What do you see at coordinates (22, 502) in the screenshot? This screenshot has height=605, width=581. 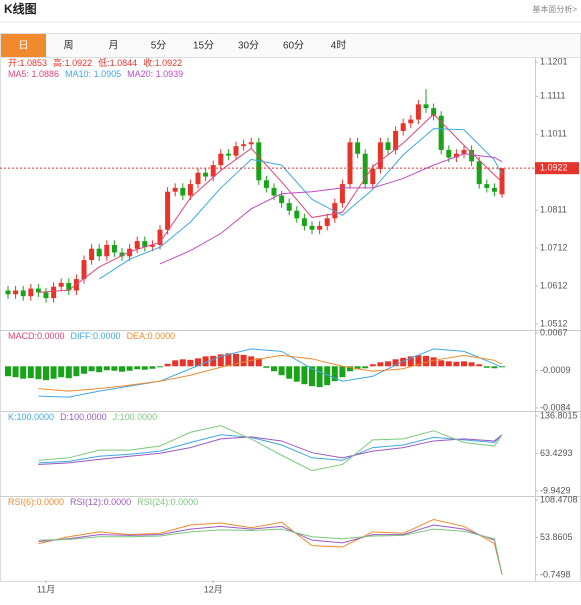 I see `info-label: RSI(6):` at bounding box center [22, 502].